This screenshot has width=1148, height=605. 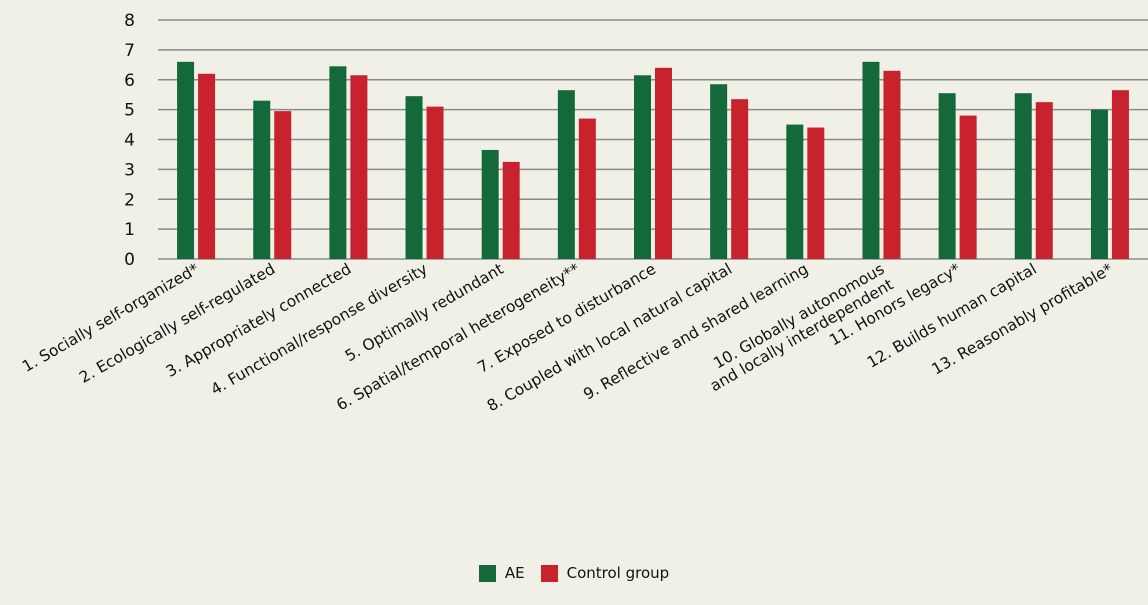 I want to click on legend-label-control: Control group, so click(x=618, y=573).